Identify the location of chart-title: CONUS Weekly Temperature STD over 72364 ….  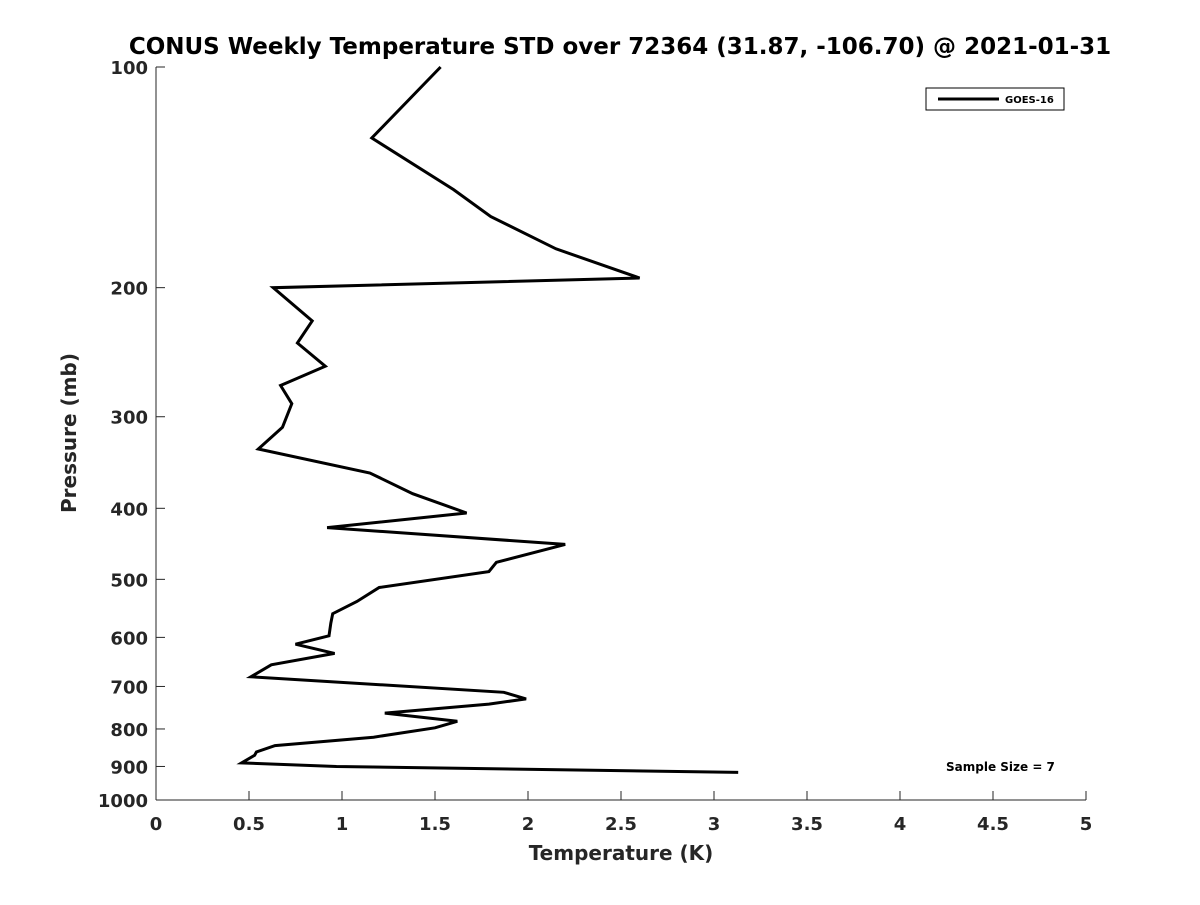
(620, 47).